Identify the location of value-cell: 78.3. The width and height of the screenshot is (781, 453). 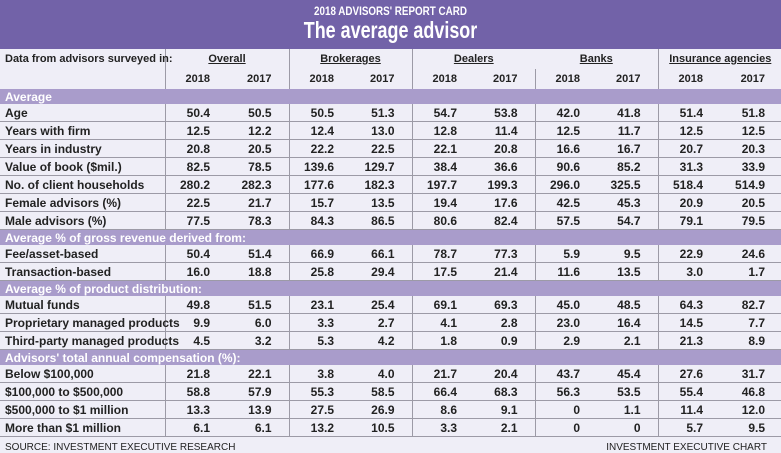
(258, 220).